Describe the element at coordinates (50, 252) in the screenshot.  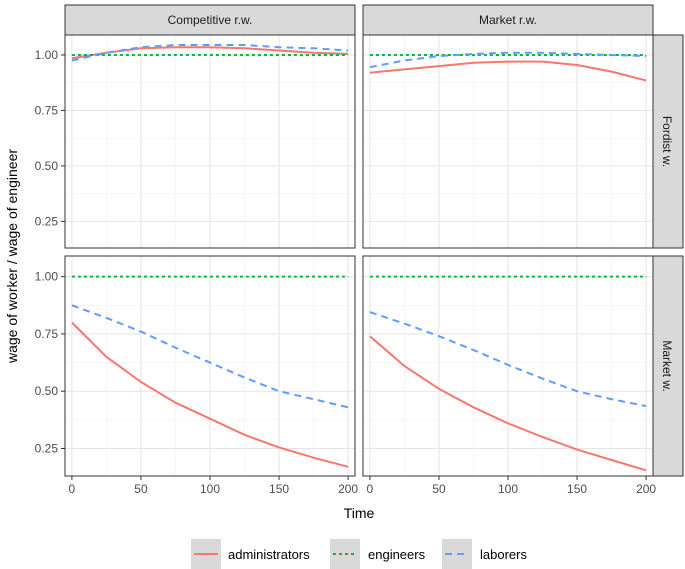
I see `y-axis-ticks: 0.25 0.50 0.75 1.00 0.25 0.50 0.75 1.00` at that location.